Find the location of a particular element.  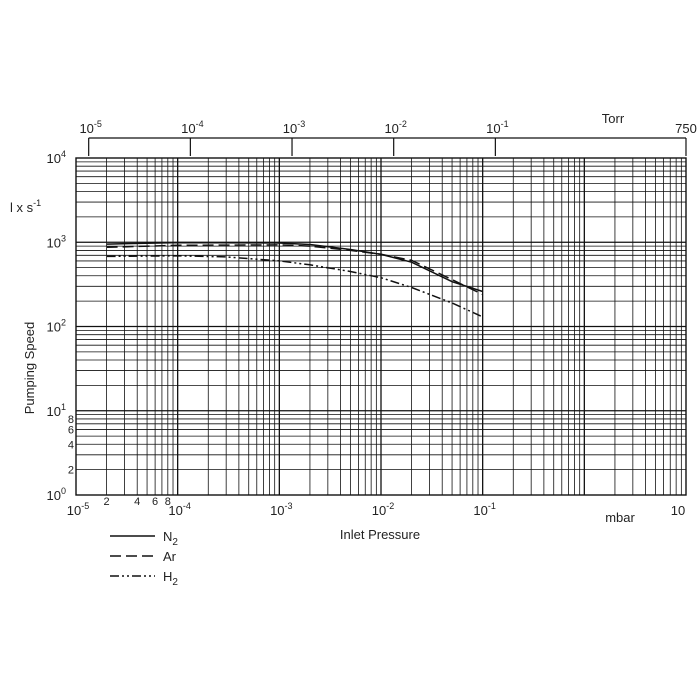

x-minor-tick-label: 8 is located at coordinates (168, 502).